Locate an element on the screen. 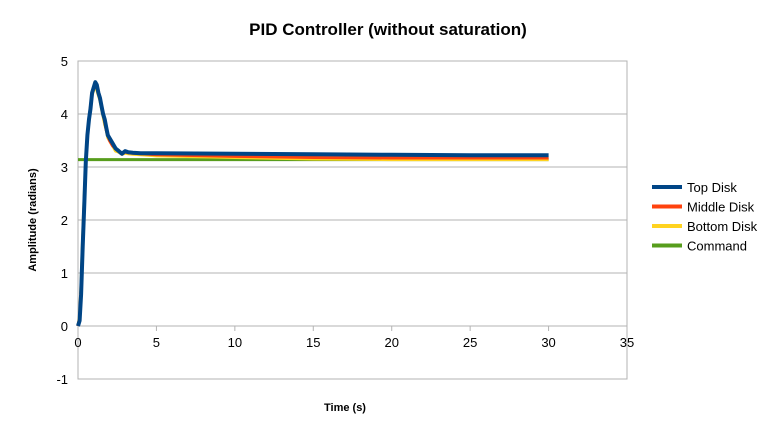 Image resolution: width=768 pixels, height=432 pixels. y-axis-title: Amplitude (radians) is located at coordinates (33, 220).